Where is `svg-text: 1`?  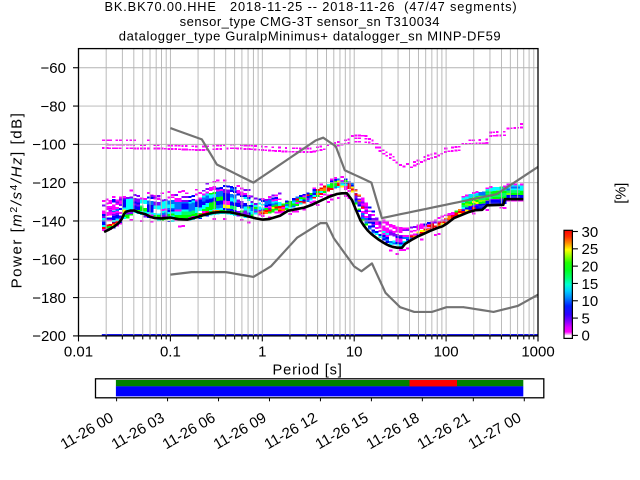 svg-text: 1 is located at coordinates (262, 352).